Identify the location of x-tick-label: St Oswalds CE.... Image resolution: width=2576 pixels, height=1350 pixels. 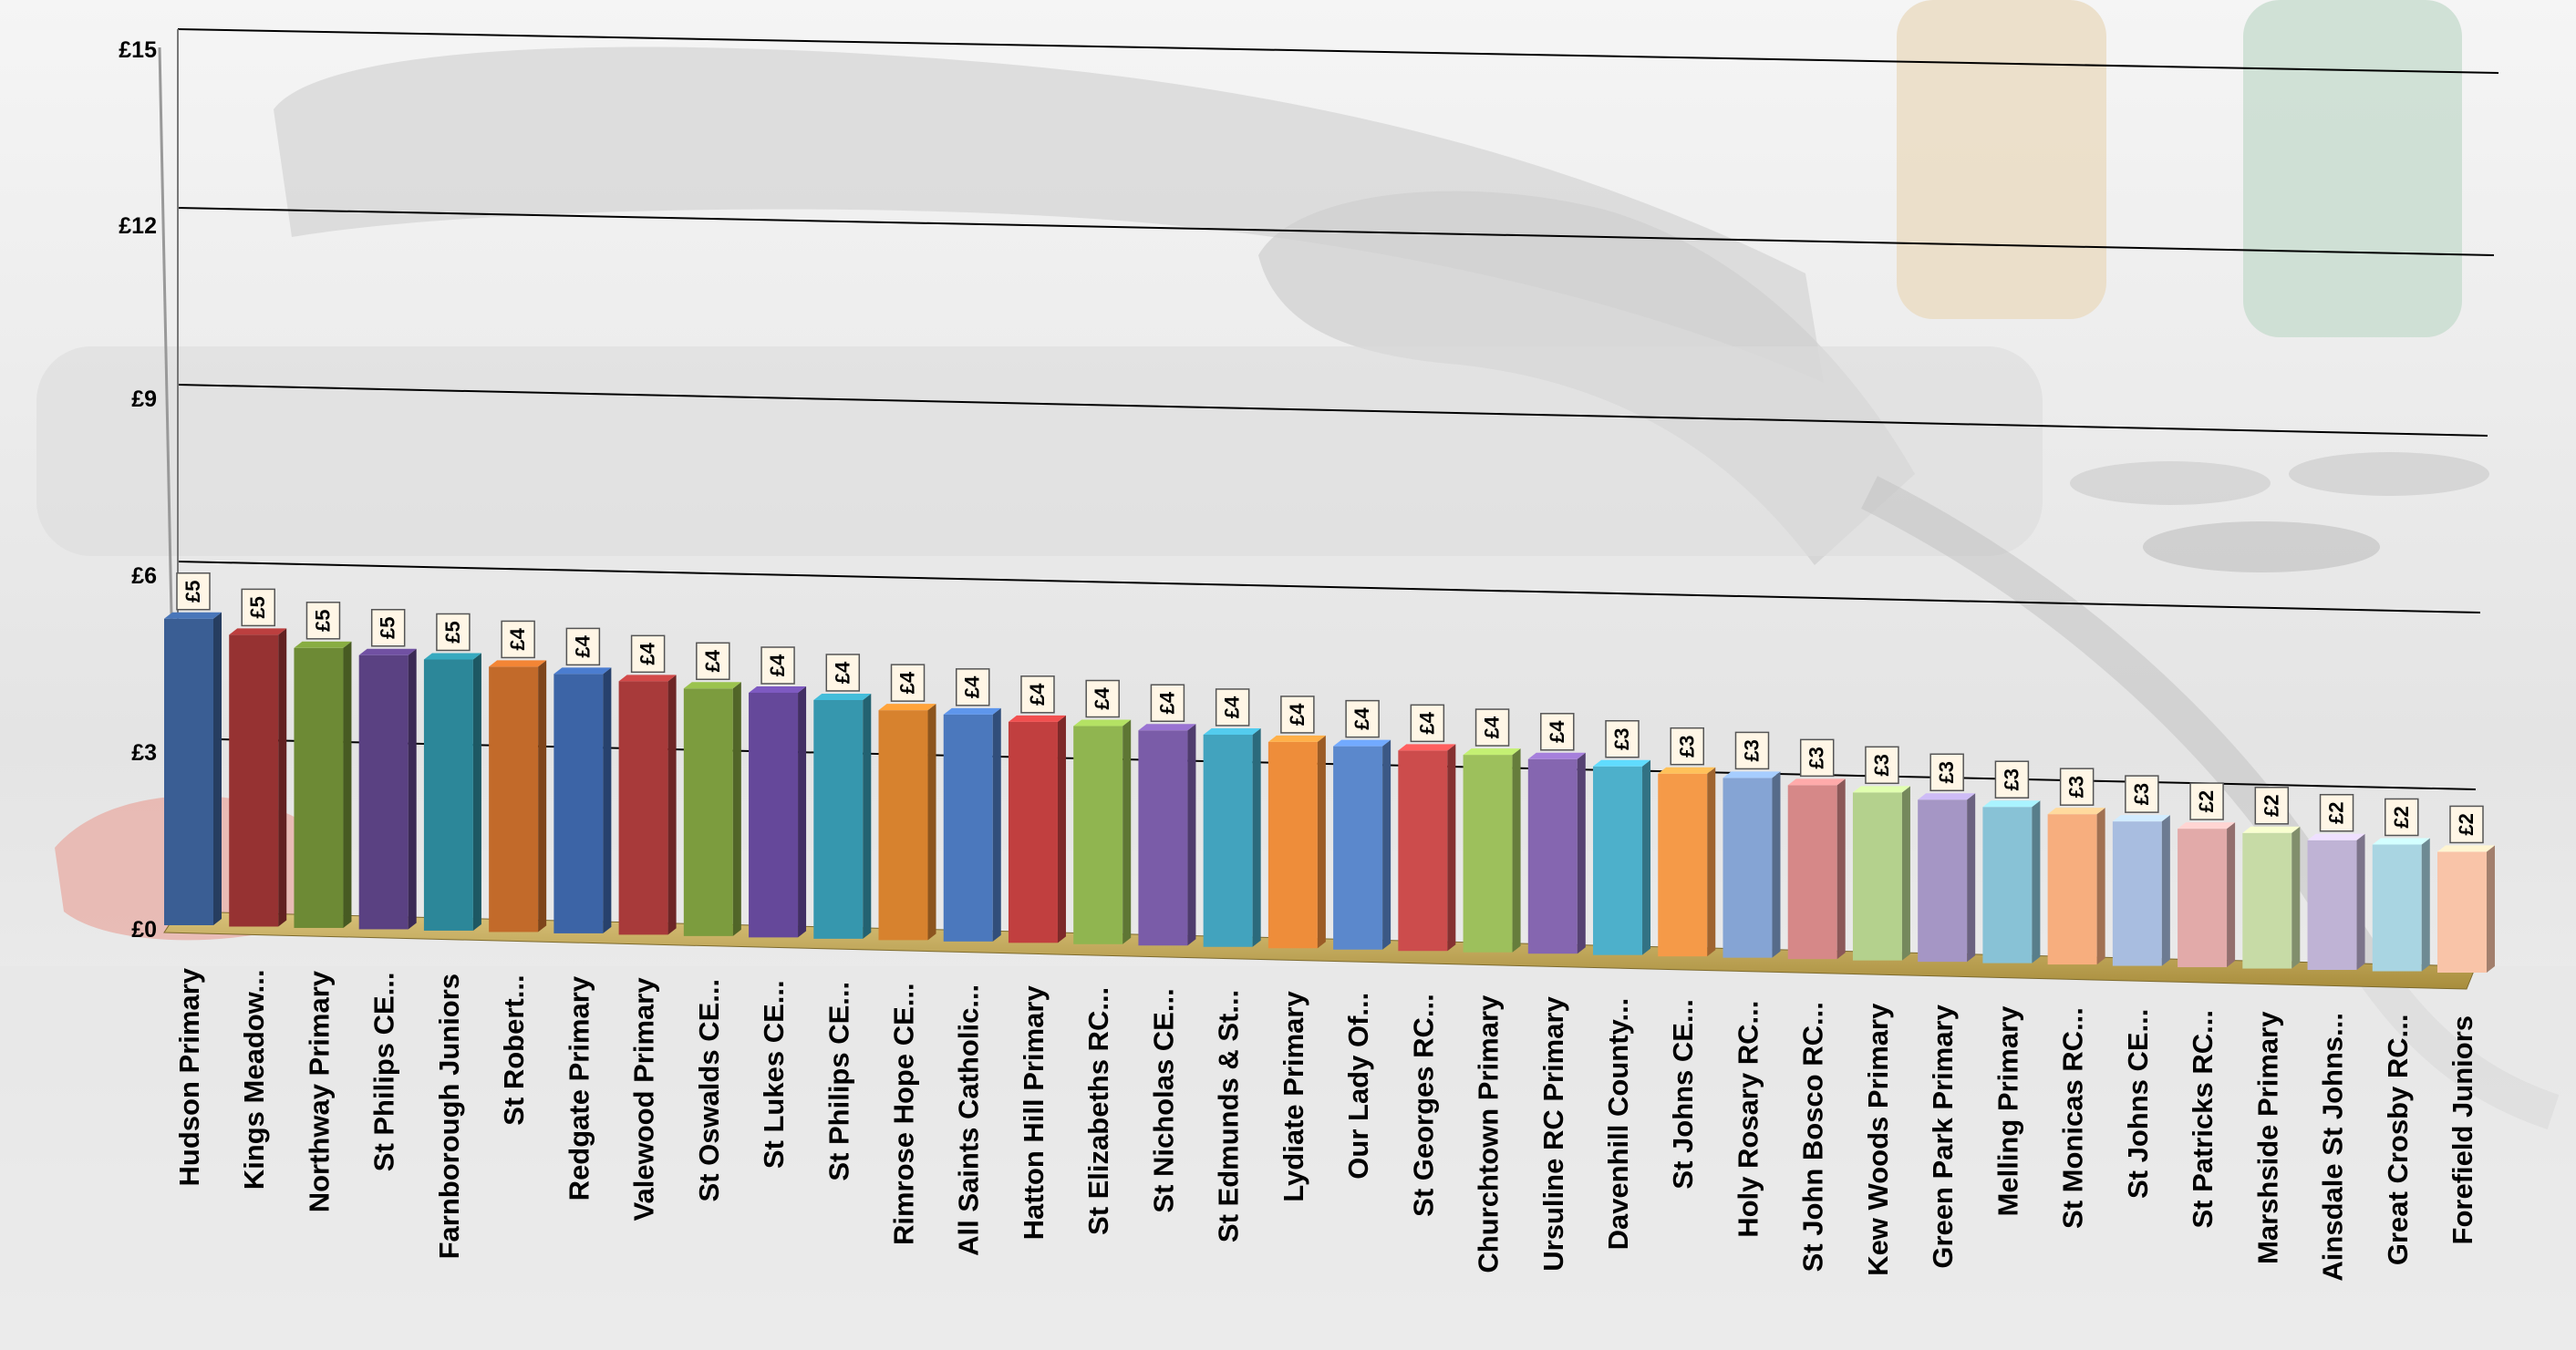
(709, 1090).